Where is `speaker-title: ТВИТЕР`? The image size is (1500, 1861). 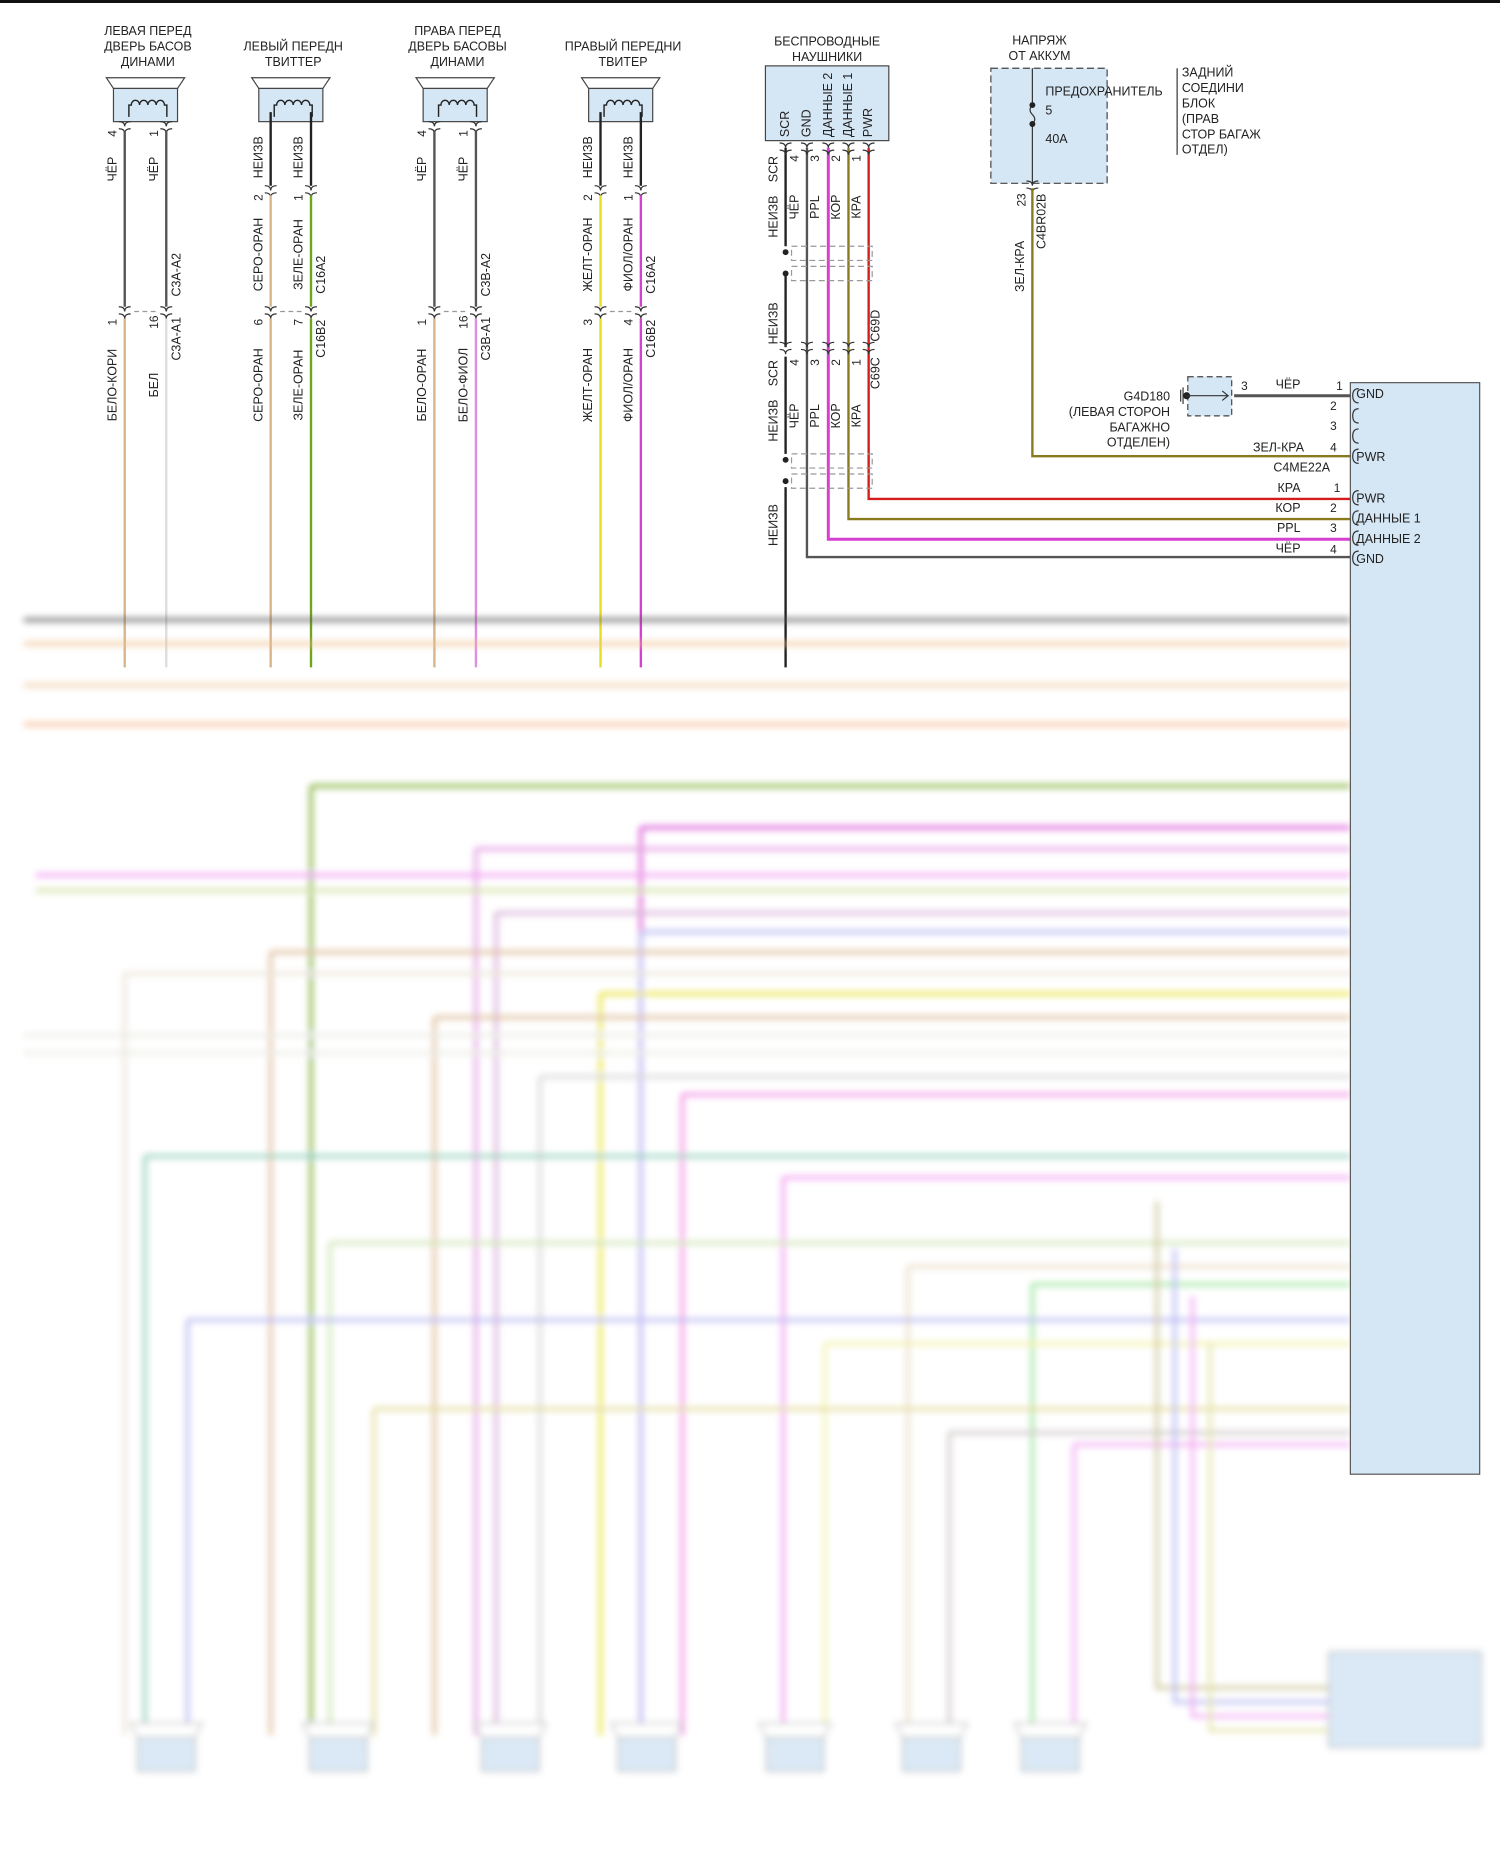 speaker-title: ТВИТЕР is located at coordinates (623, 62).